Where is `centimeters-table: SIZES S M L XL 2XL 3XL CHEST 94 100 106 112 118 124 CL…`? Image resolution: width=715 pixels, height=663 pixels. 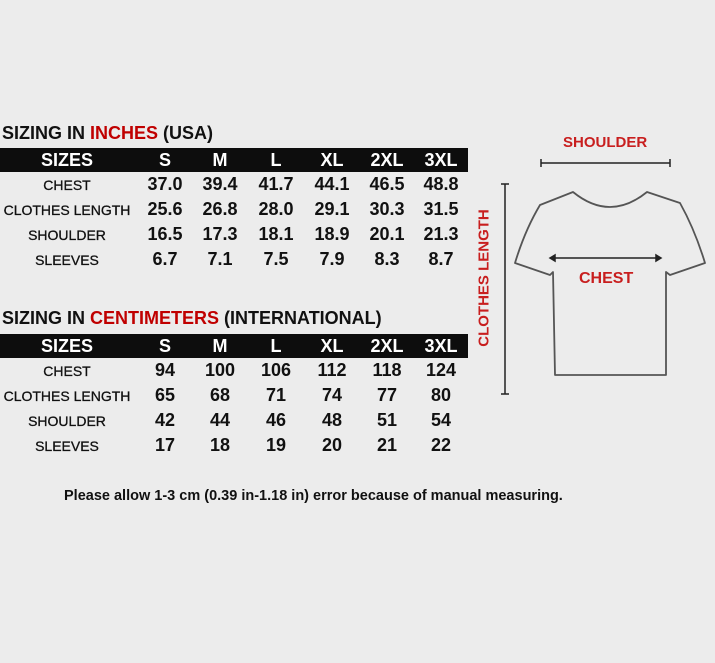
centimeters-table: SIZES S M L XL 2XL 3XL CHEST 94 100 106 112 118 124 CL… is located at coordinates (234, 396).